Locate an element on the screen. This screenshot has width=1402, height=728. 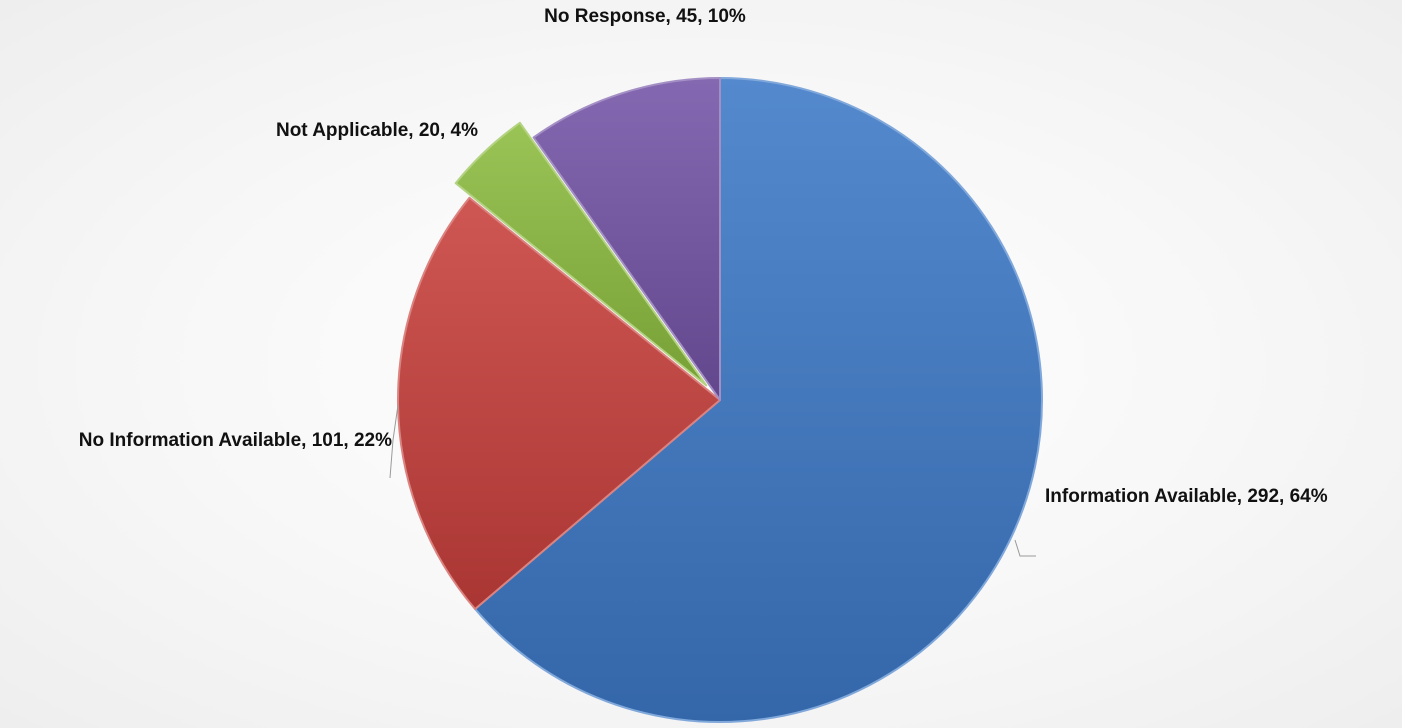
pie-slice-not-applicable is located at coordinates (581, 254).